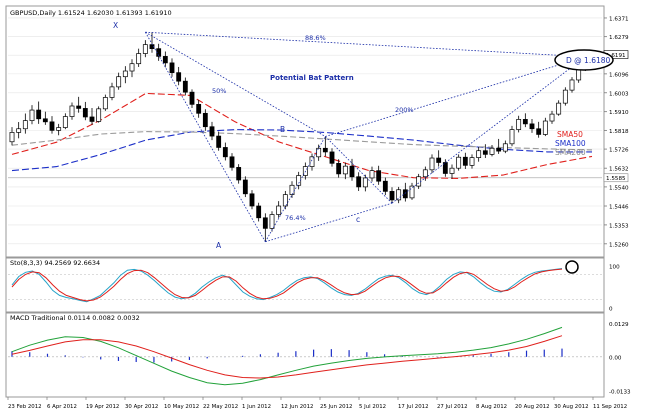 The height and width of the screenshot is (415, 663). I want to click on pattern-leg-ac, so click(329, 222).